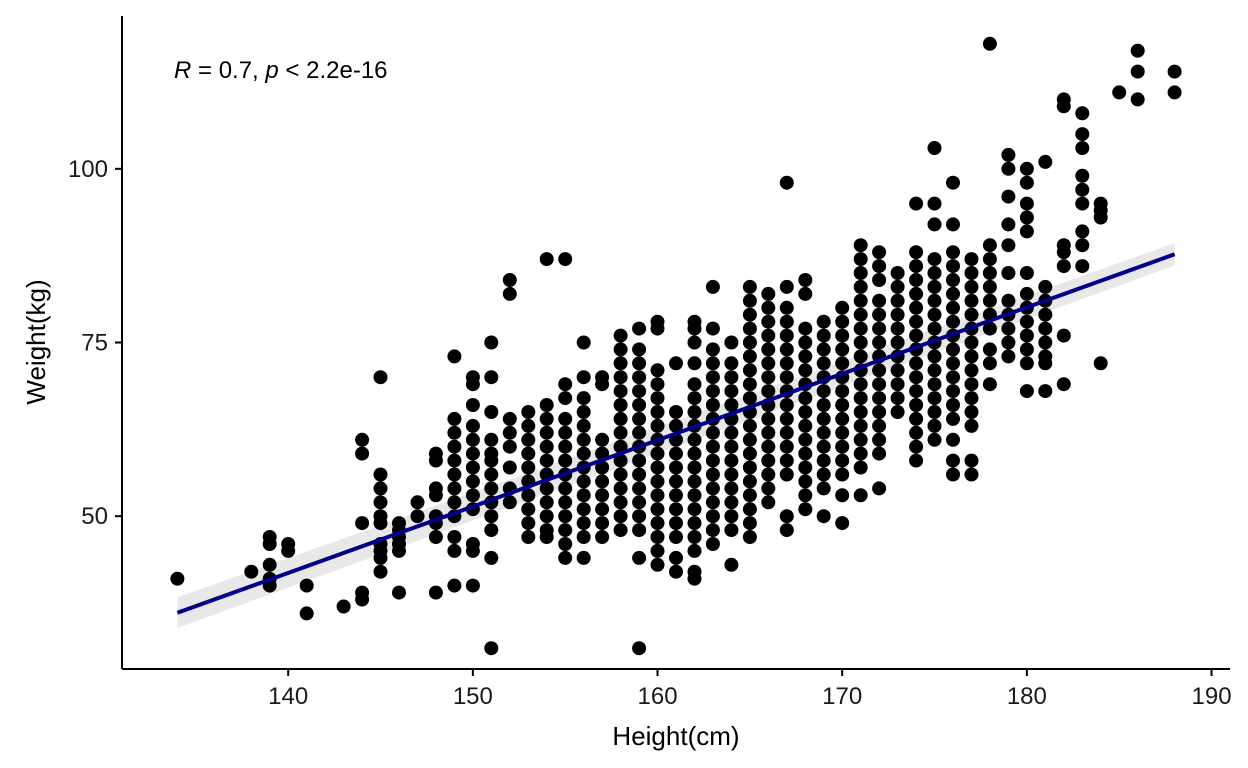 This screenshot has height=768, width=1248. What do you see at coordinates (182, 70) in the screenshot?
I see `annotation-r-symbol: R` at bounding box center [182, 70].